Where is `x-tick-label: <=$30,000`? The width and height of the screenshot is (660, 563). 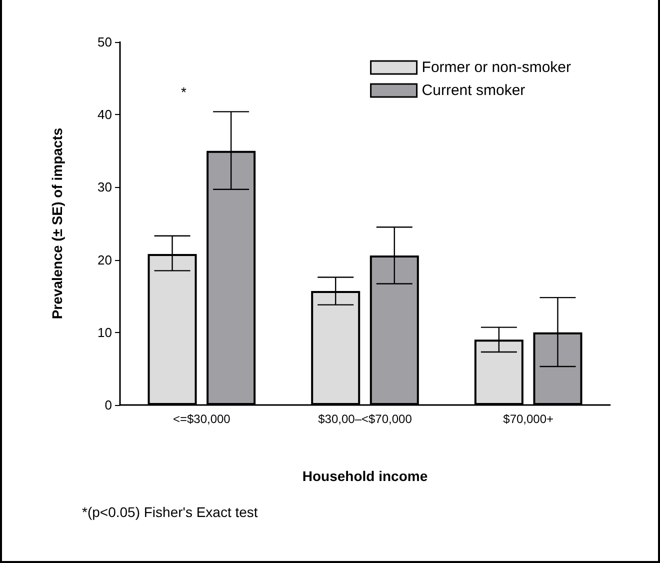 x-tick-label: <=$30,000 is located at coordinates (201, 419).